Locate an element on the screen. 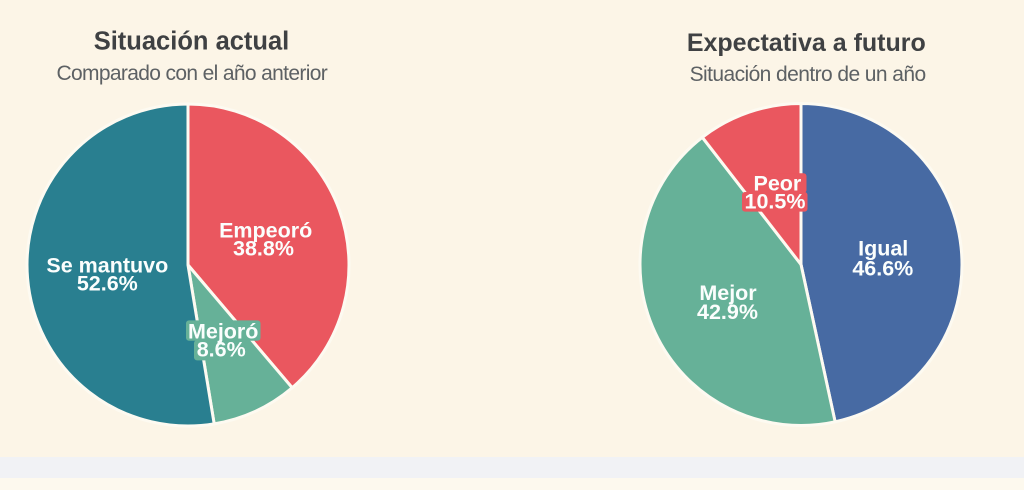  svg-text: Mejoró is located at coordinates (223, 331).